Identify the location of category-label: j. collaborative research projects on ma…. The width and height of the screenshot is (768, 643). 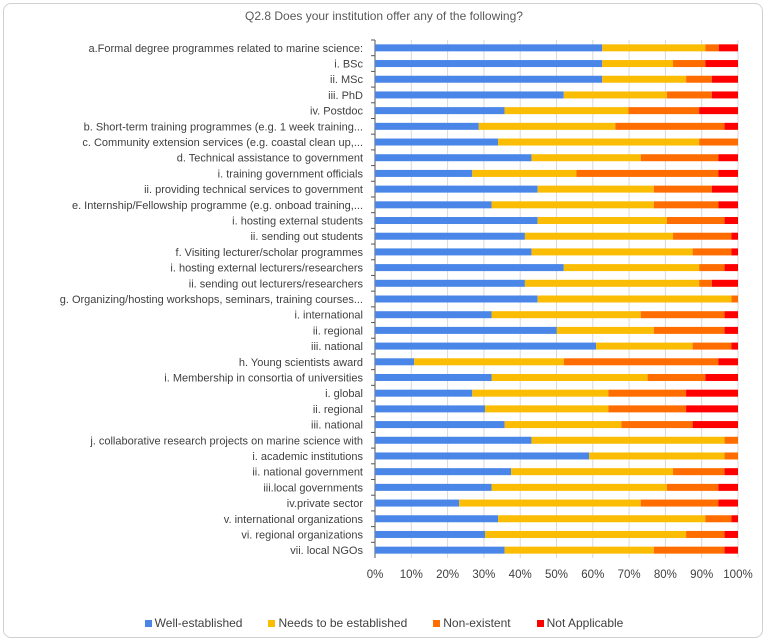
(226, 441).